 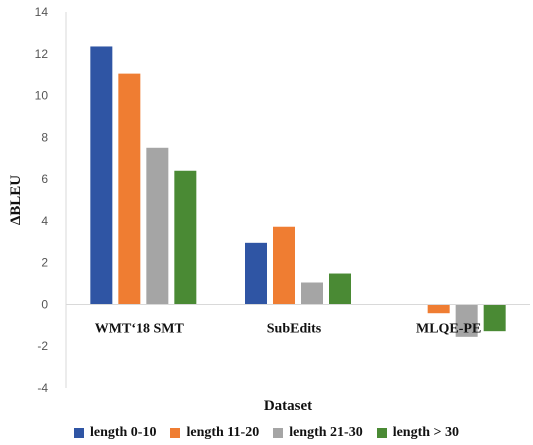 What do you see at coordinates (16, 200) in the screenshot?
I see `y-axis-title: ΔBLEU` at bounding box center [16, 200].